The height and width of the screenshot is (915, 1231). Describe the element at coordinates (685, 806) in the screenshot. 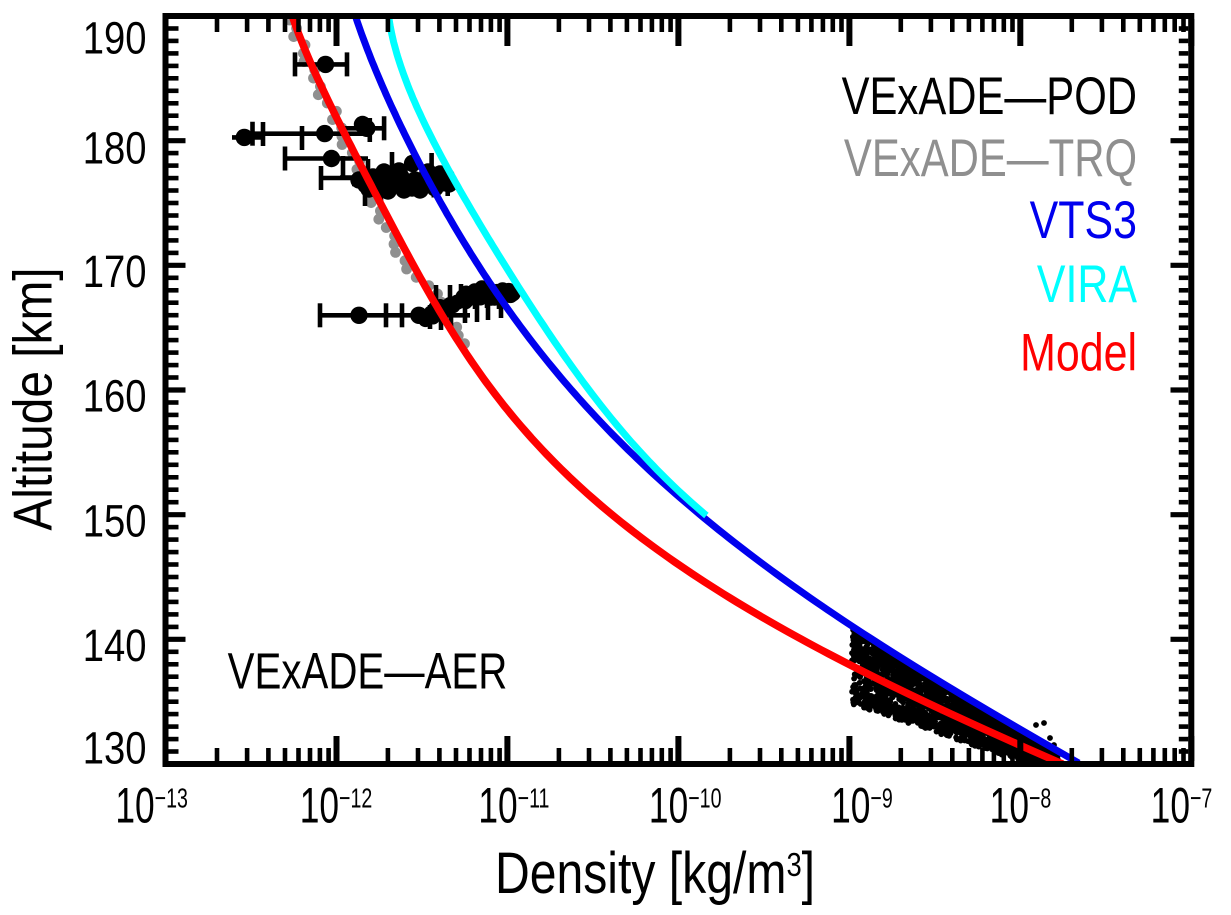

I see `svg-text: 10−10` at that location.